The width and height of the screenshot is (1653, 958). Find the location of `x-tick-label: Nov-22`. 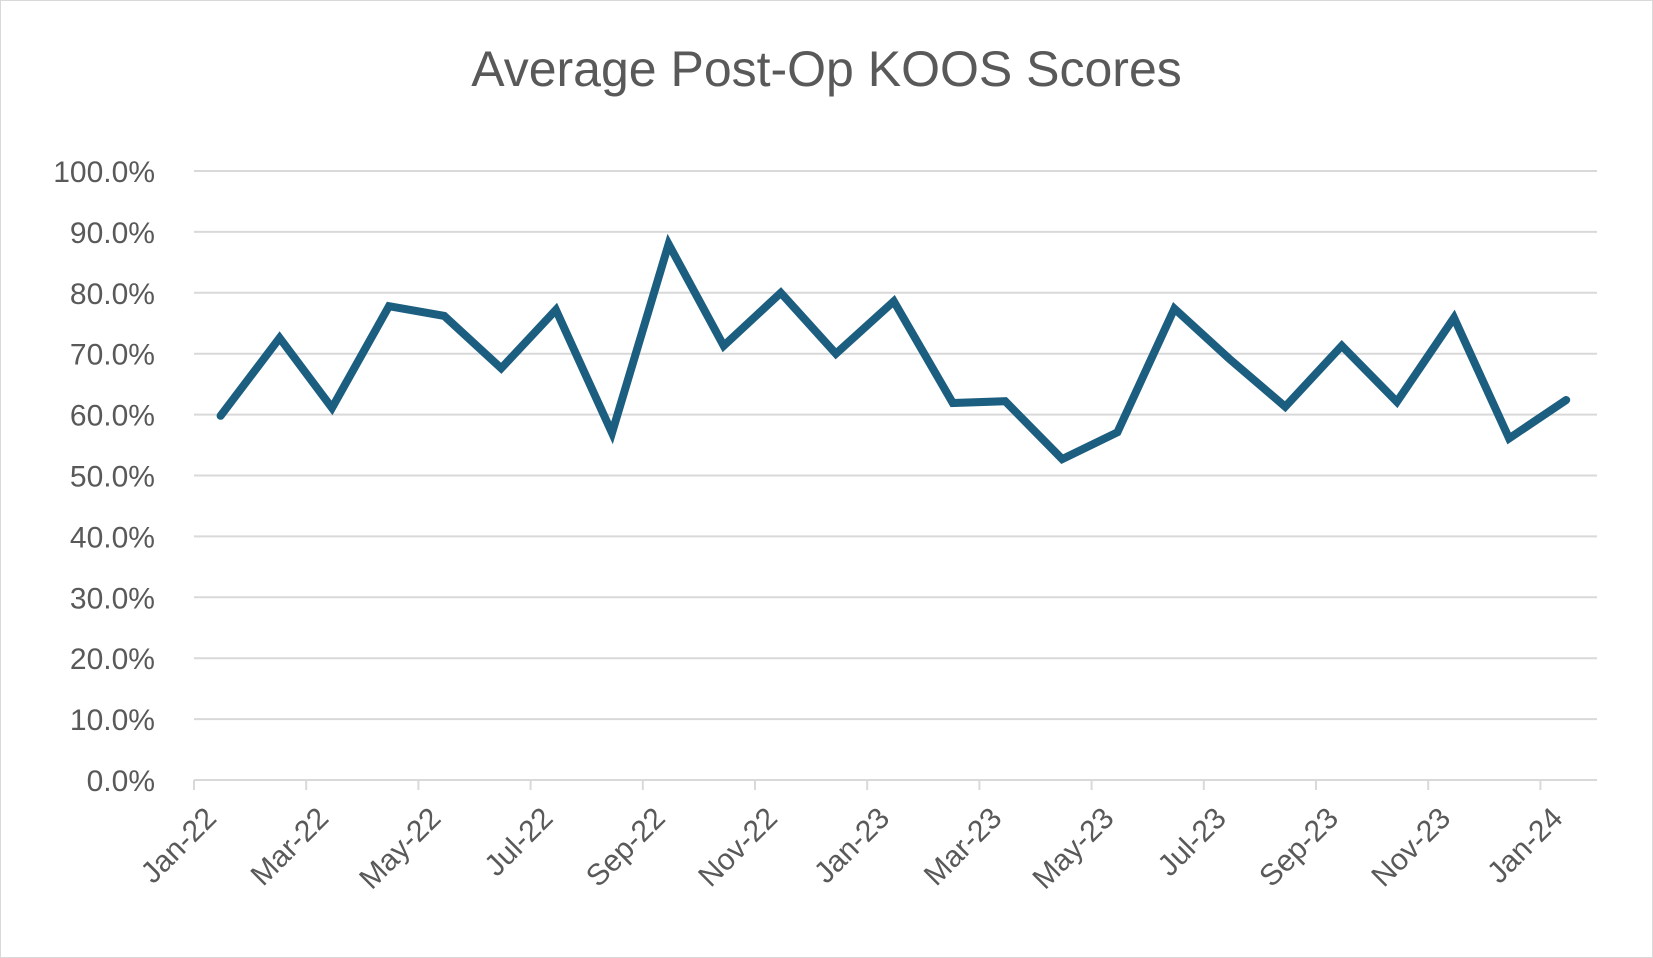

x-tick-label: Nov-22 is located at coordinates (738, 848).